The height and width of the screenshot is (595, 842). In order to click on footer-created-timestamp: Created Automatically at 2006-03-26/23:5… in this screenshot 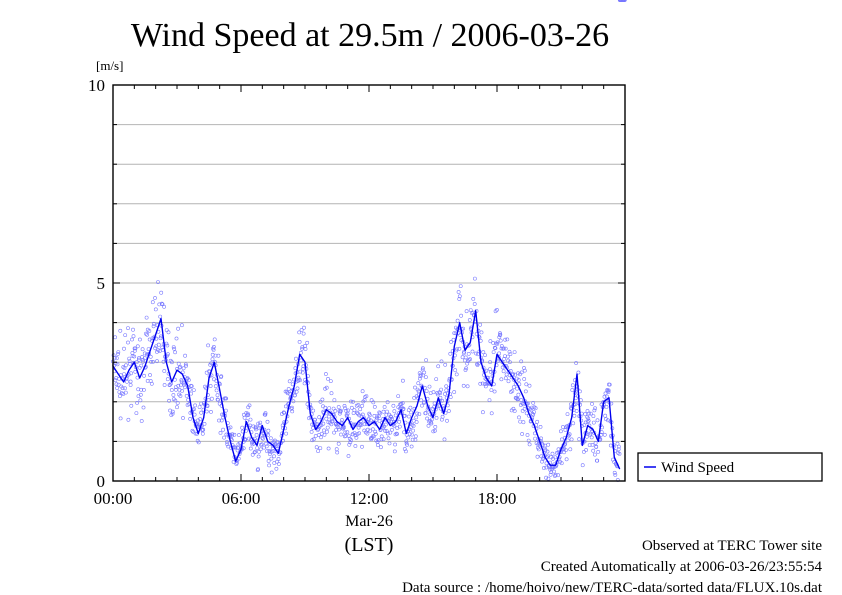, I will do `click(682, 567)`.